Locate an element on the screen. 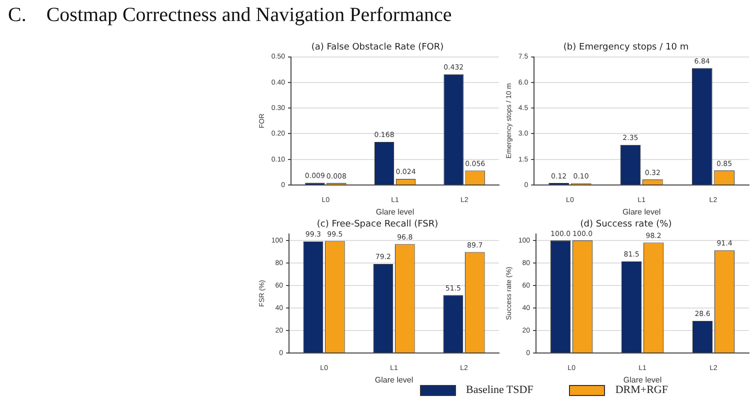  chart-title: (d) Success rate (%) is located at coordinates (626, 225).